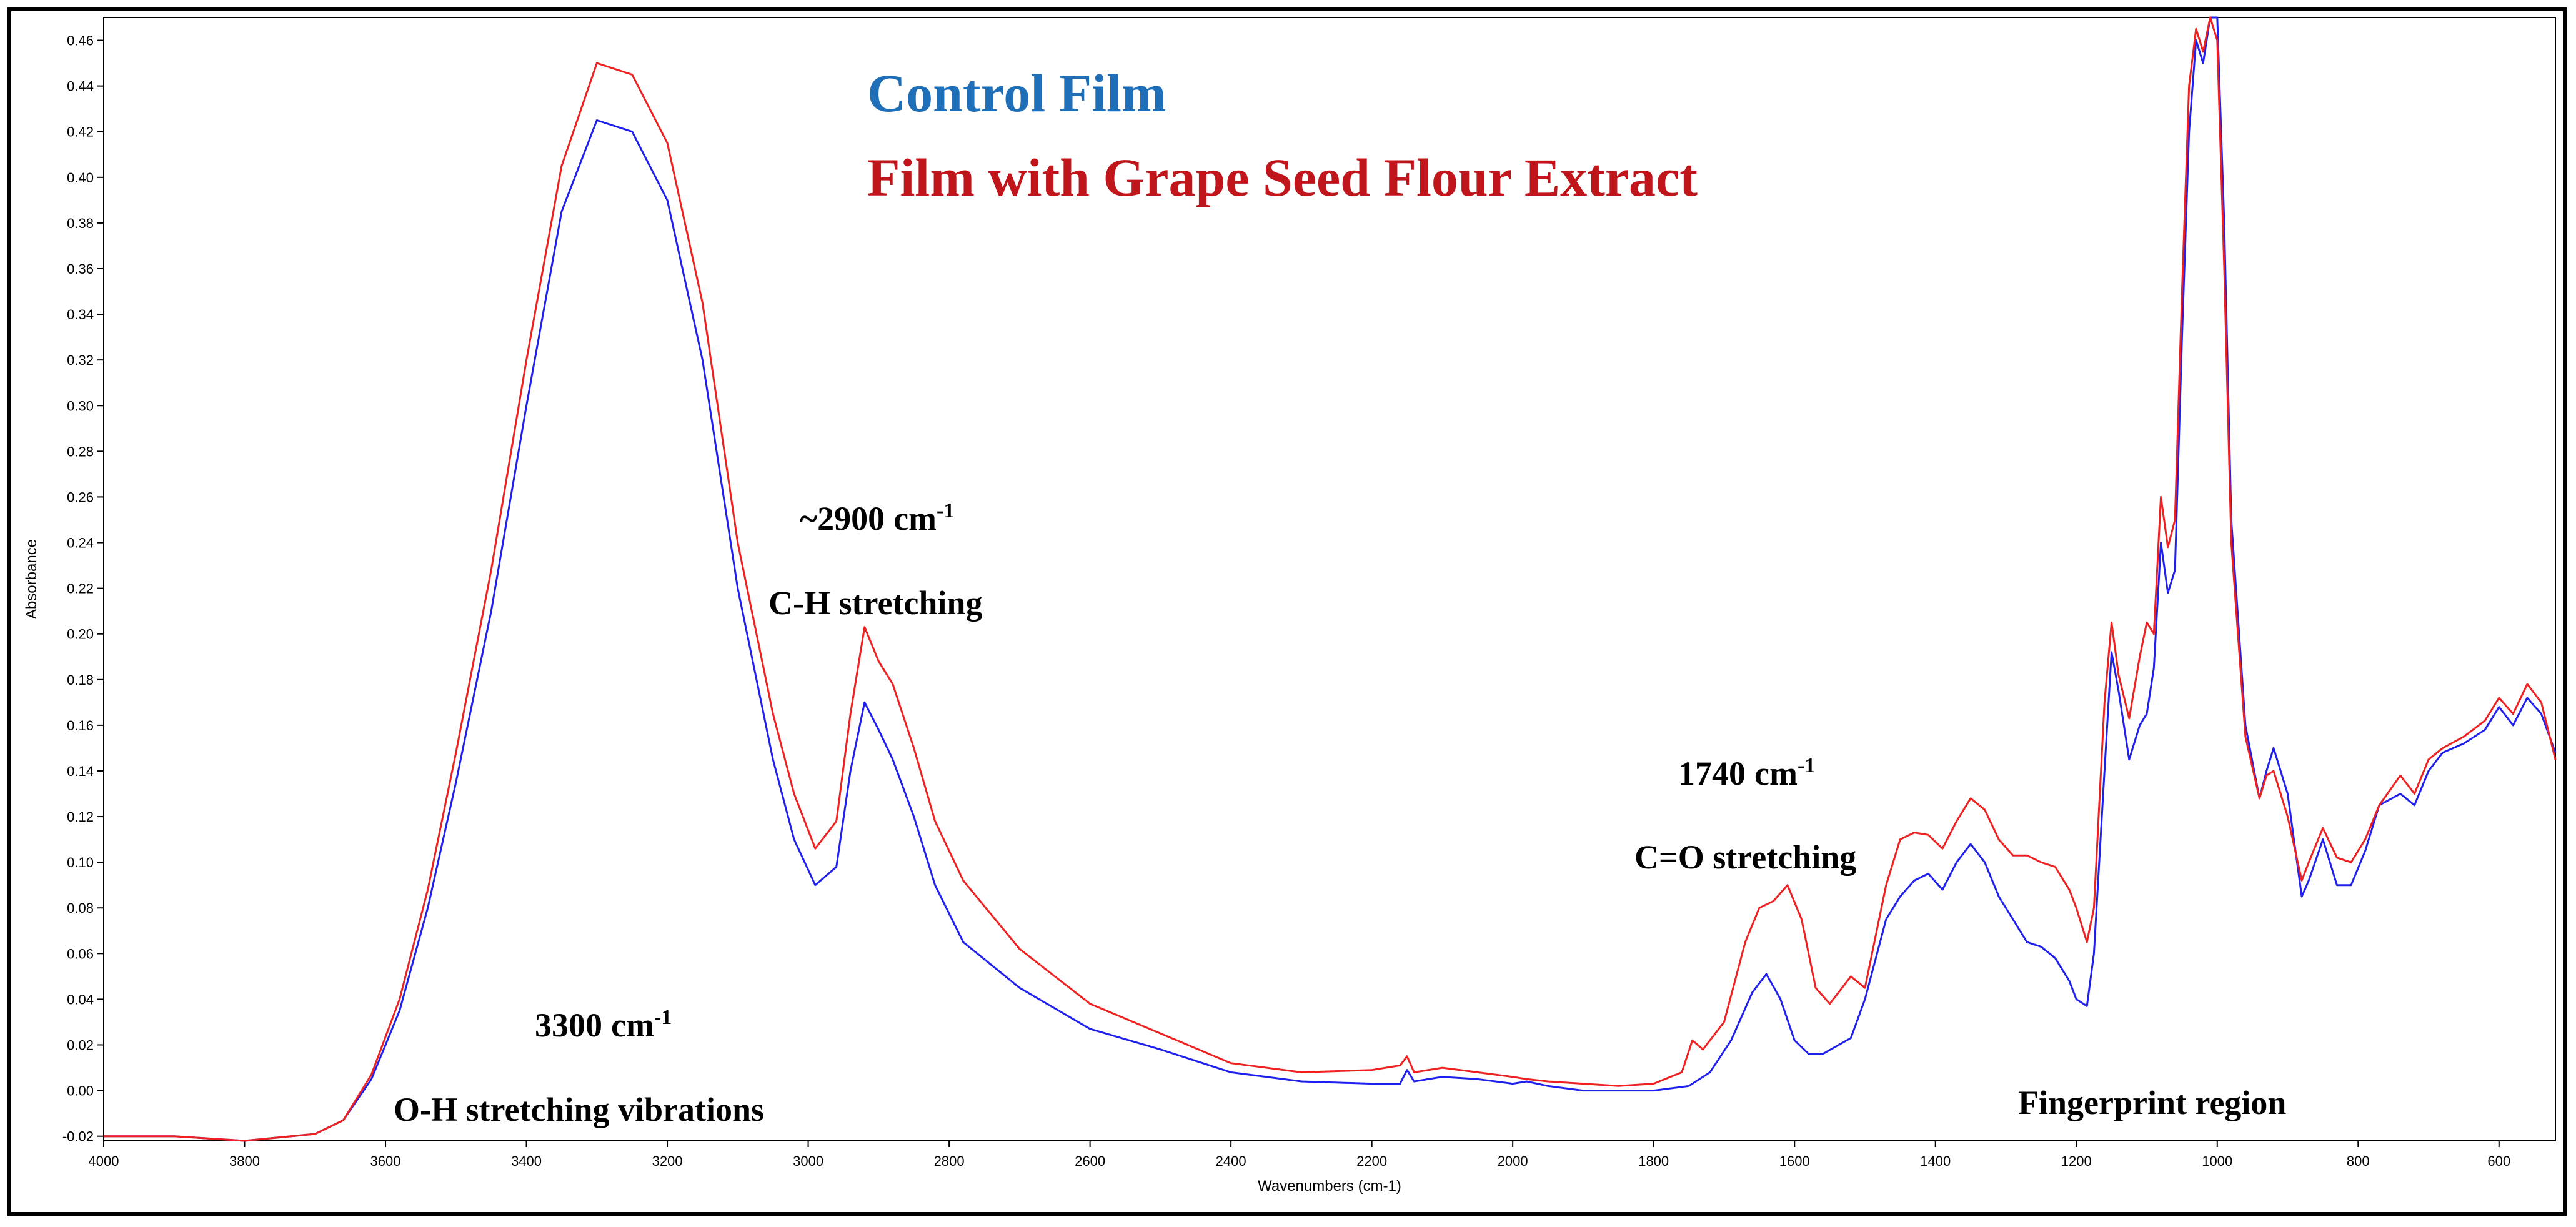  Describe the element at coordinates (80, 406) in the screenshot. I see `y-tick-label: 0.30` at that location.